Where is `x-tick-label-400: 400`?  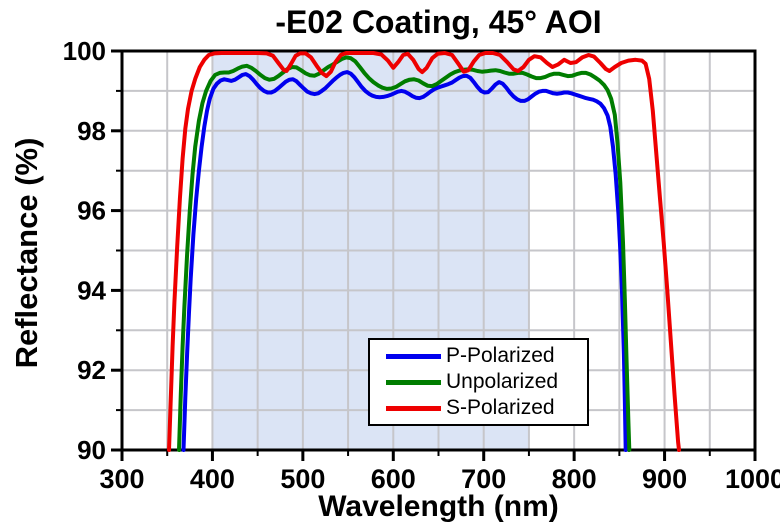
x-tick-label-400: 400 is located at coordinates (212, 479).